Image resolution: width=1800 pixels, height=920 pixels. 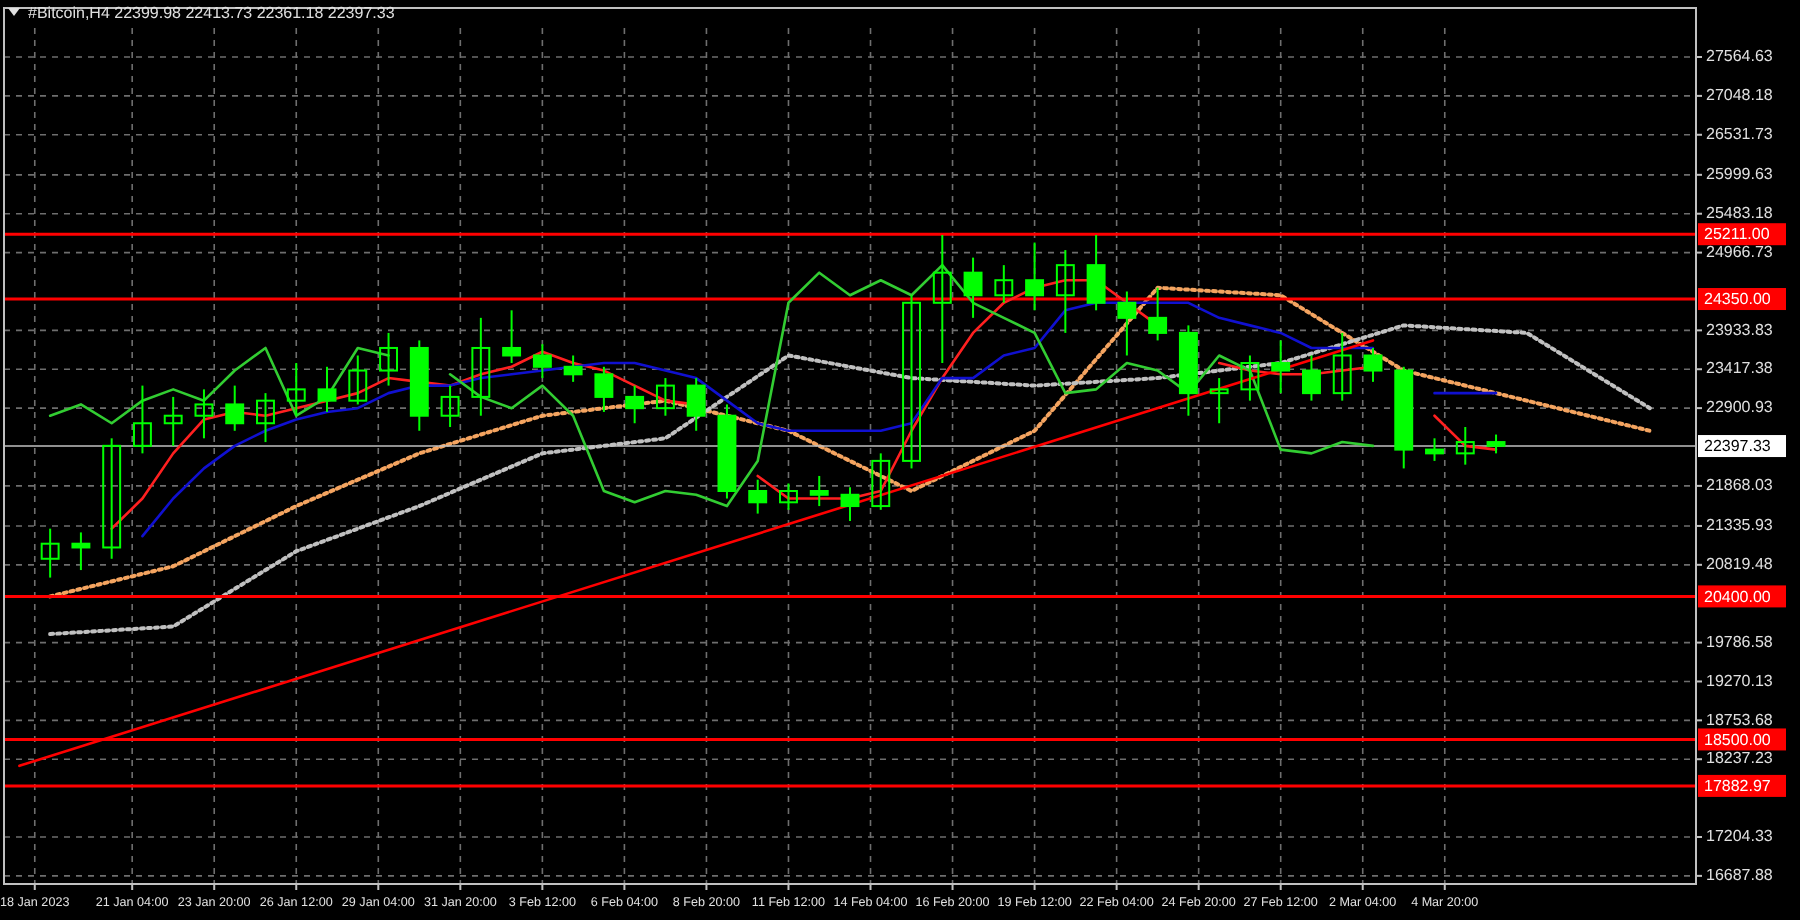 I want to click on y-tick-label: 25999.63, so click(x=1740, y=174).